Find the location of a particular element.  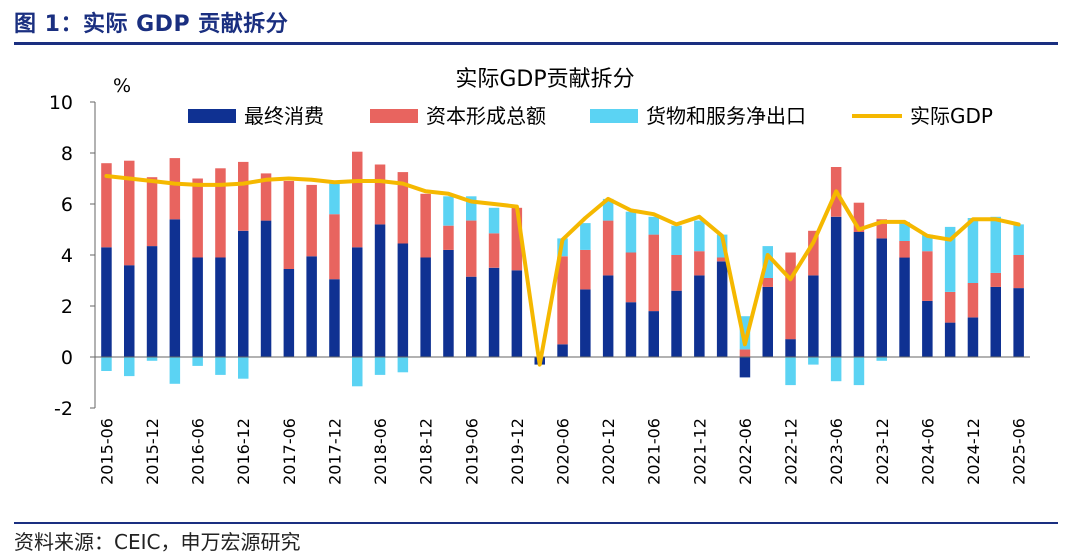

x-tick-label: 2016-06 is located at coordinates (198, 451).